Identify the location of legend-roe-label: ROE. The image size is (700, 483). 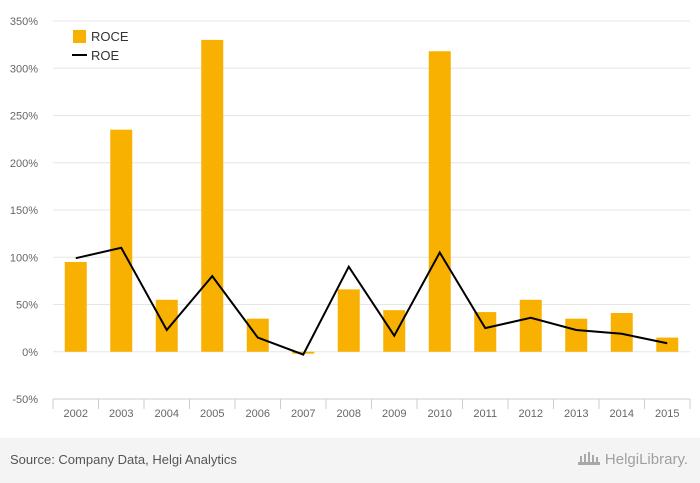
(105, 55).